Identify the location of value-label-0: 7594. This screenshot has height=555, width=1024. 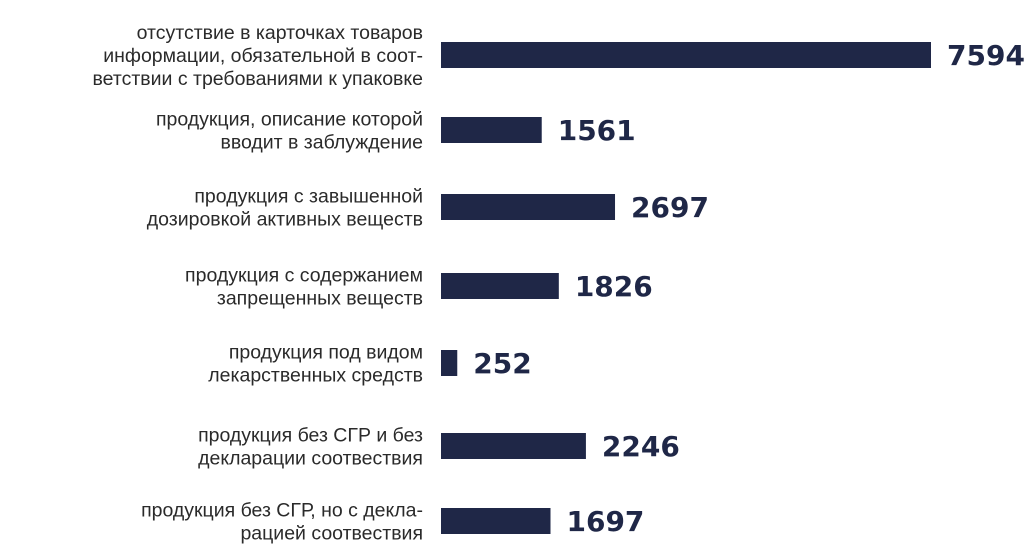
(985, 55).